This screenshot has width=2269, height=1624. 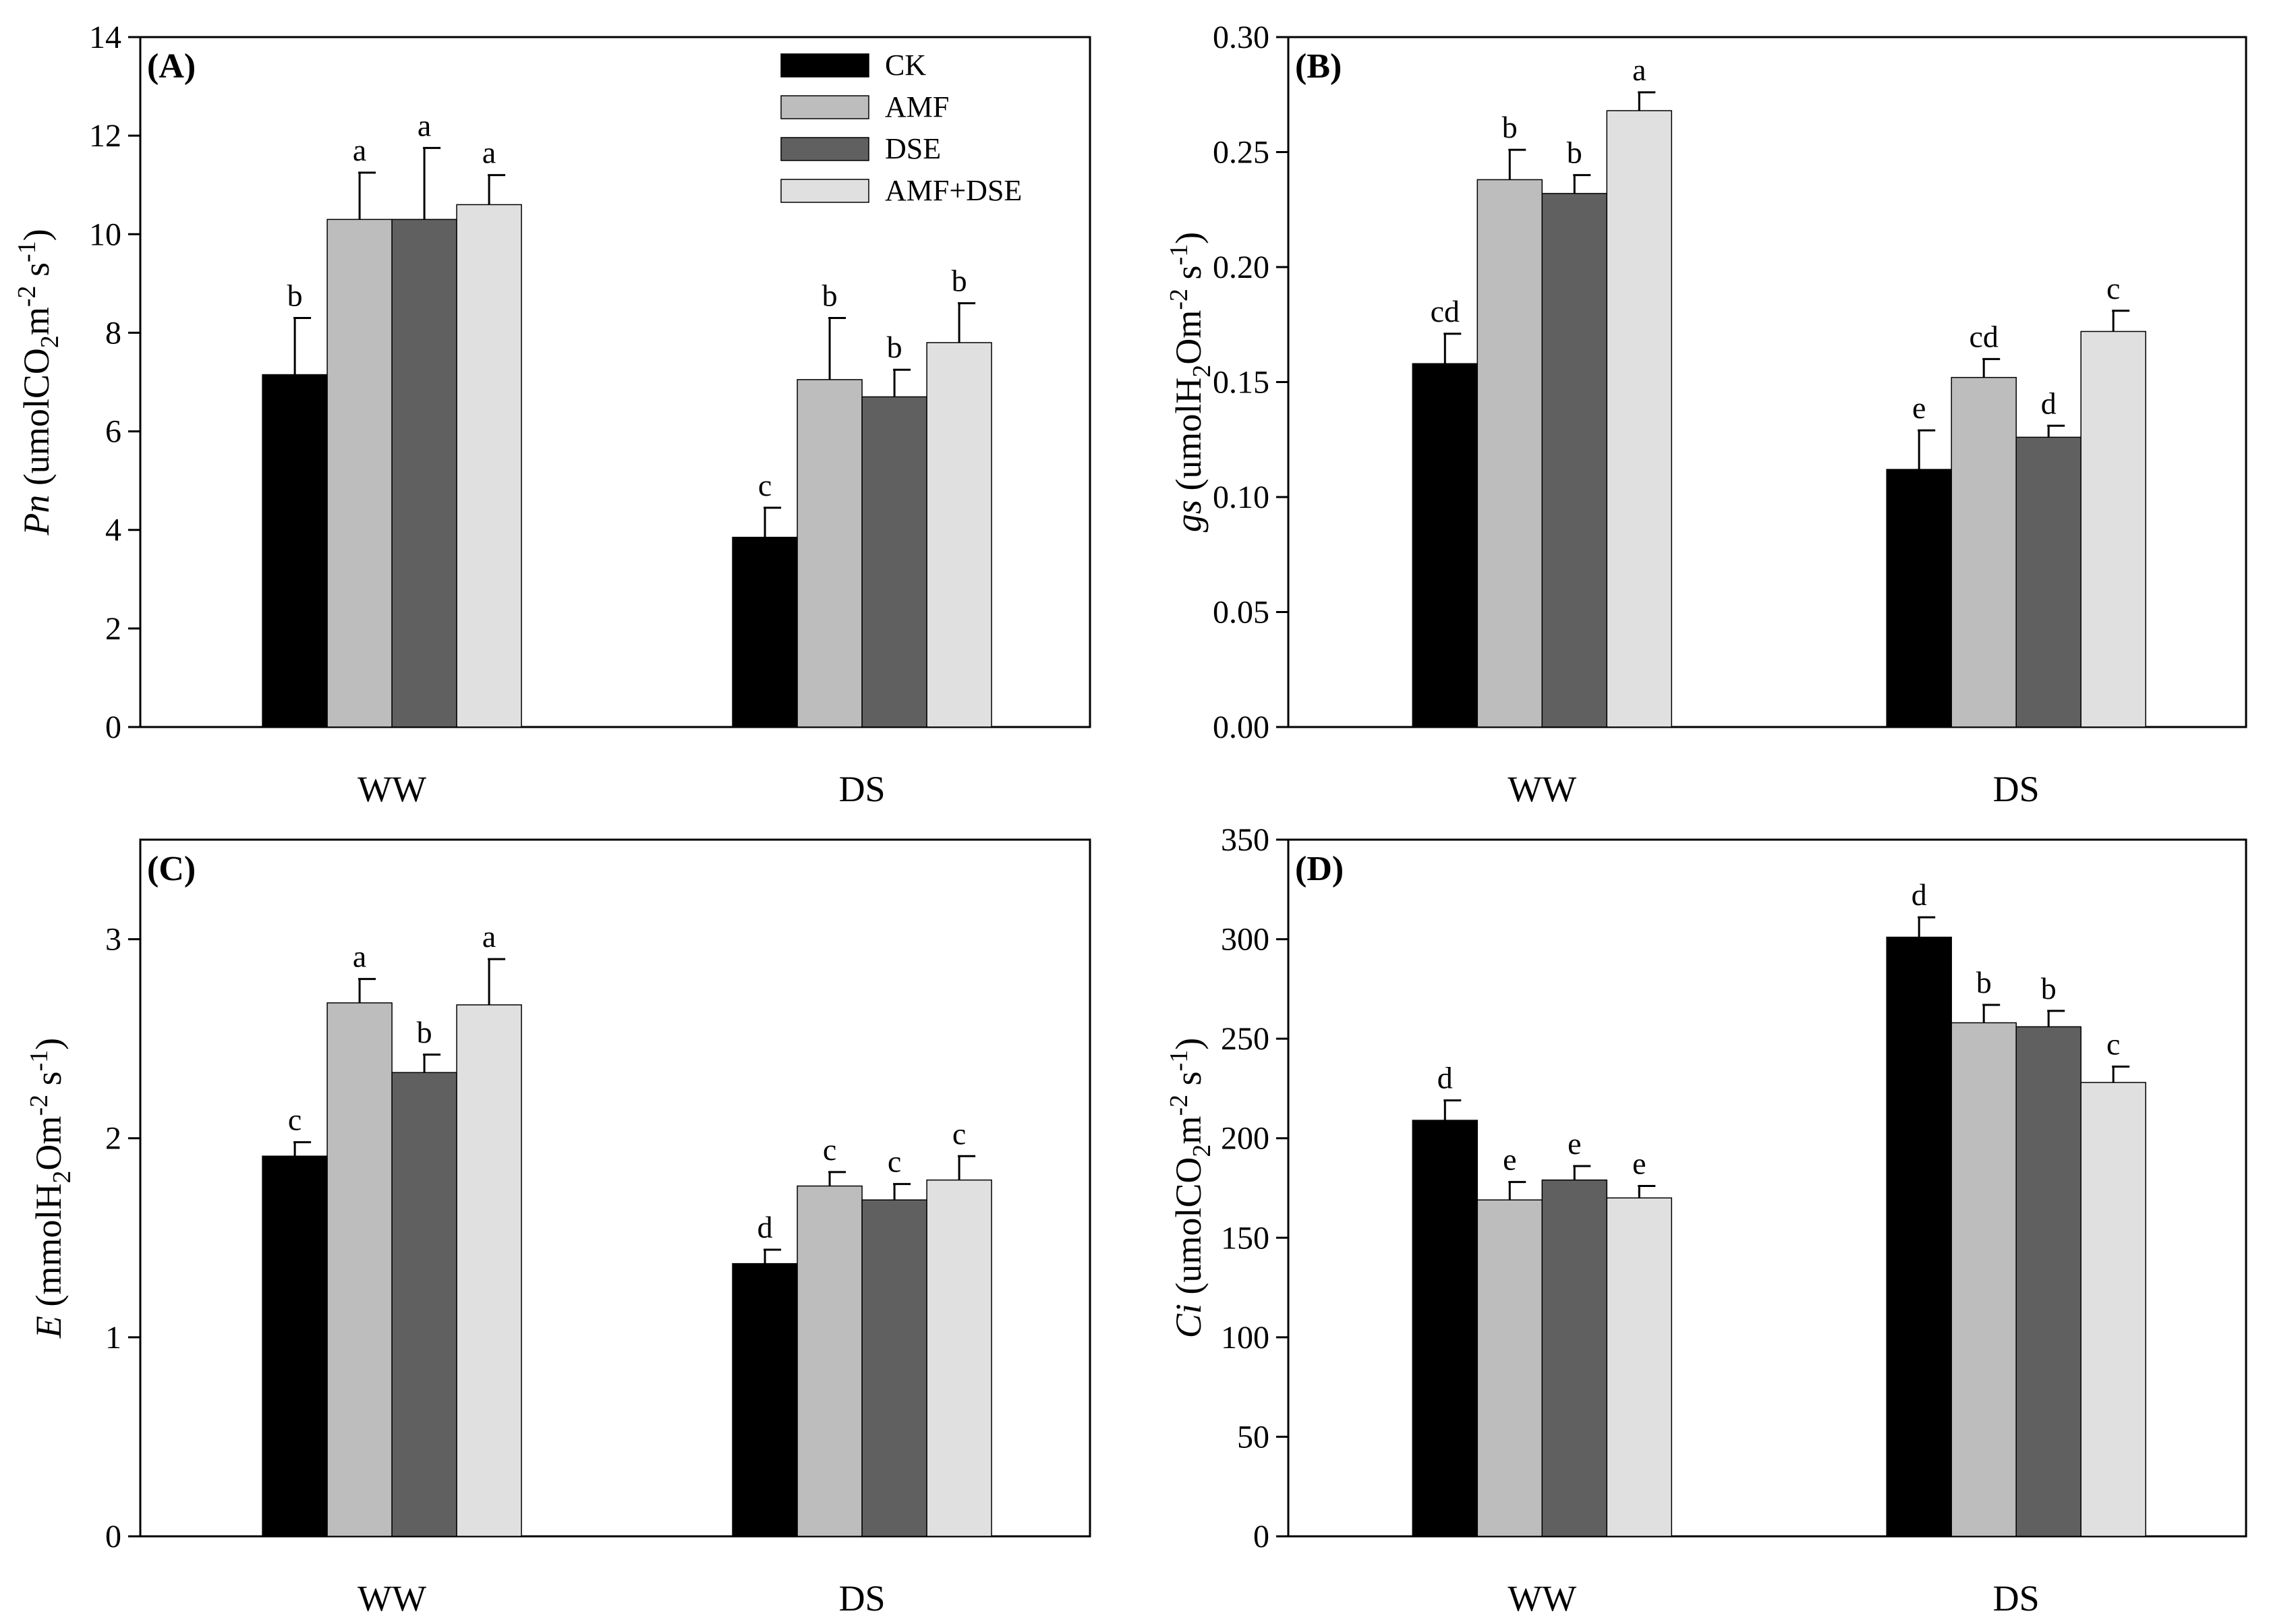 I want to click on legend-label: DSE, so click(x=913, y=148).